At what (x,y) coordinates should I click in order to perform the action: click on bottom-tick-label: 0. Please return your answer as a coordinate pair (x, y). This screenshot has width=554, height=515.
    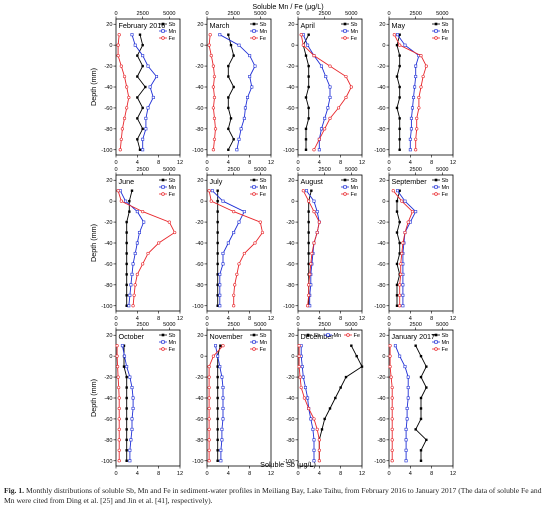
    Looking at the image, I should click on (297, 474).